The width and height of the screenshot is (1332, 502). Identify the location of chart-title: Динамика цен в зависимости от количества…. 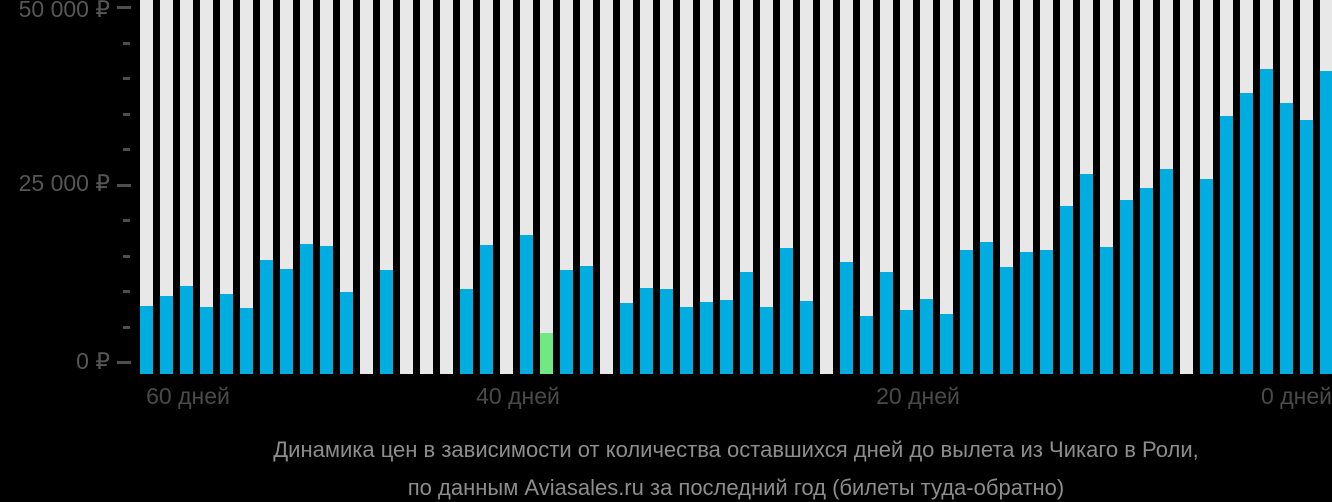
(736, 449).